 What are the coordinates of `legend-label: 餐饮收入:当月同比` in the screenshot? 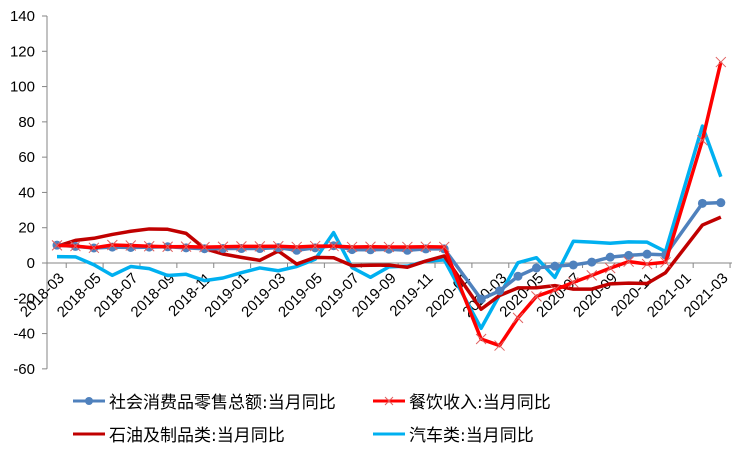 It's located at (480, 403).